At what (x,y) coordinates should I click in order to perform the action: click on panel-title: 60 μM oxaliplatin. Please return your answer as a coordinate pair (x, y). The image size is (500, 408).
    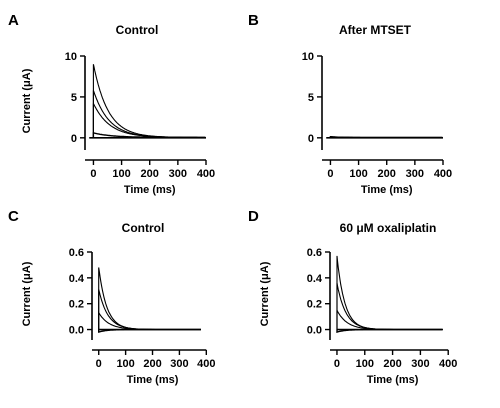
    Looking at the image, I should click on (388, 228).